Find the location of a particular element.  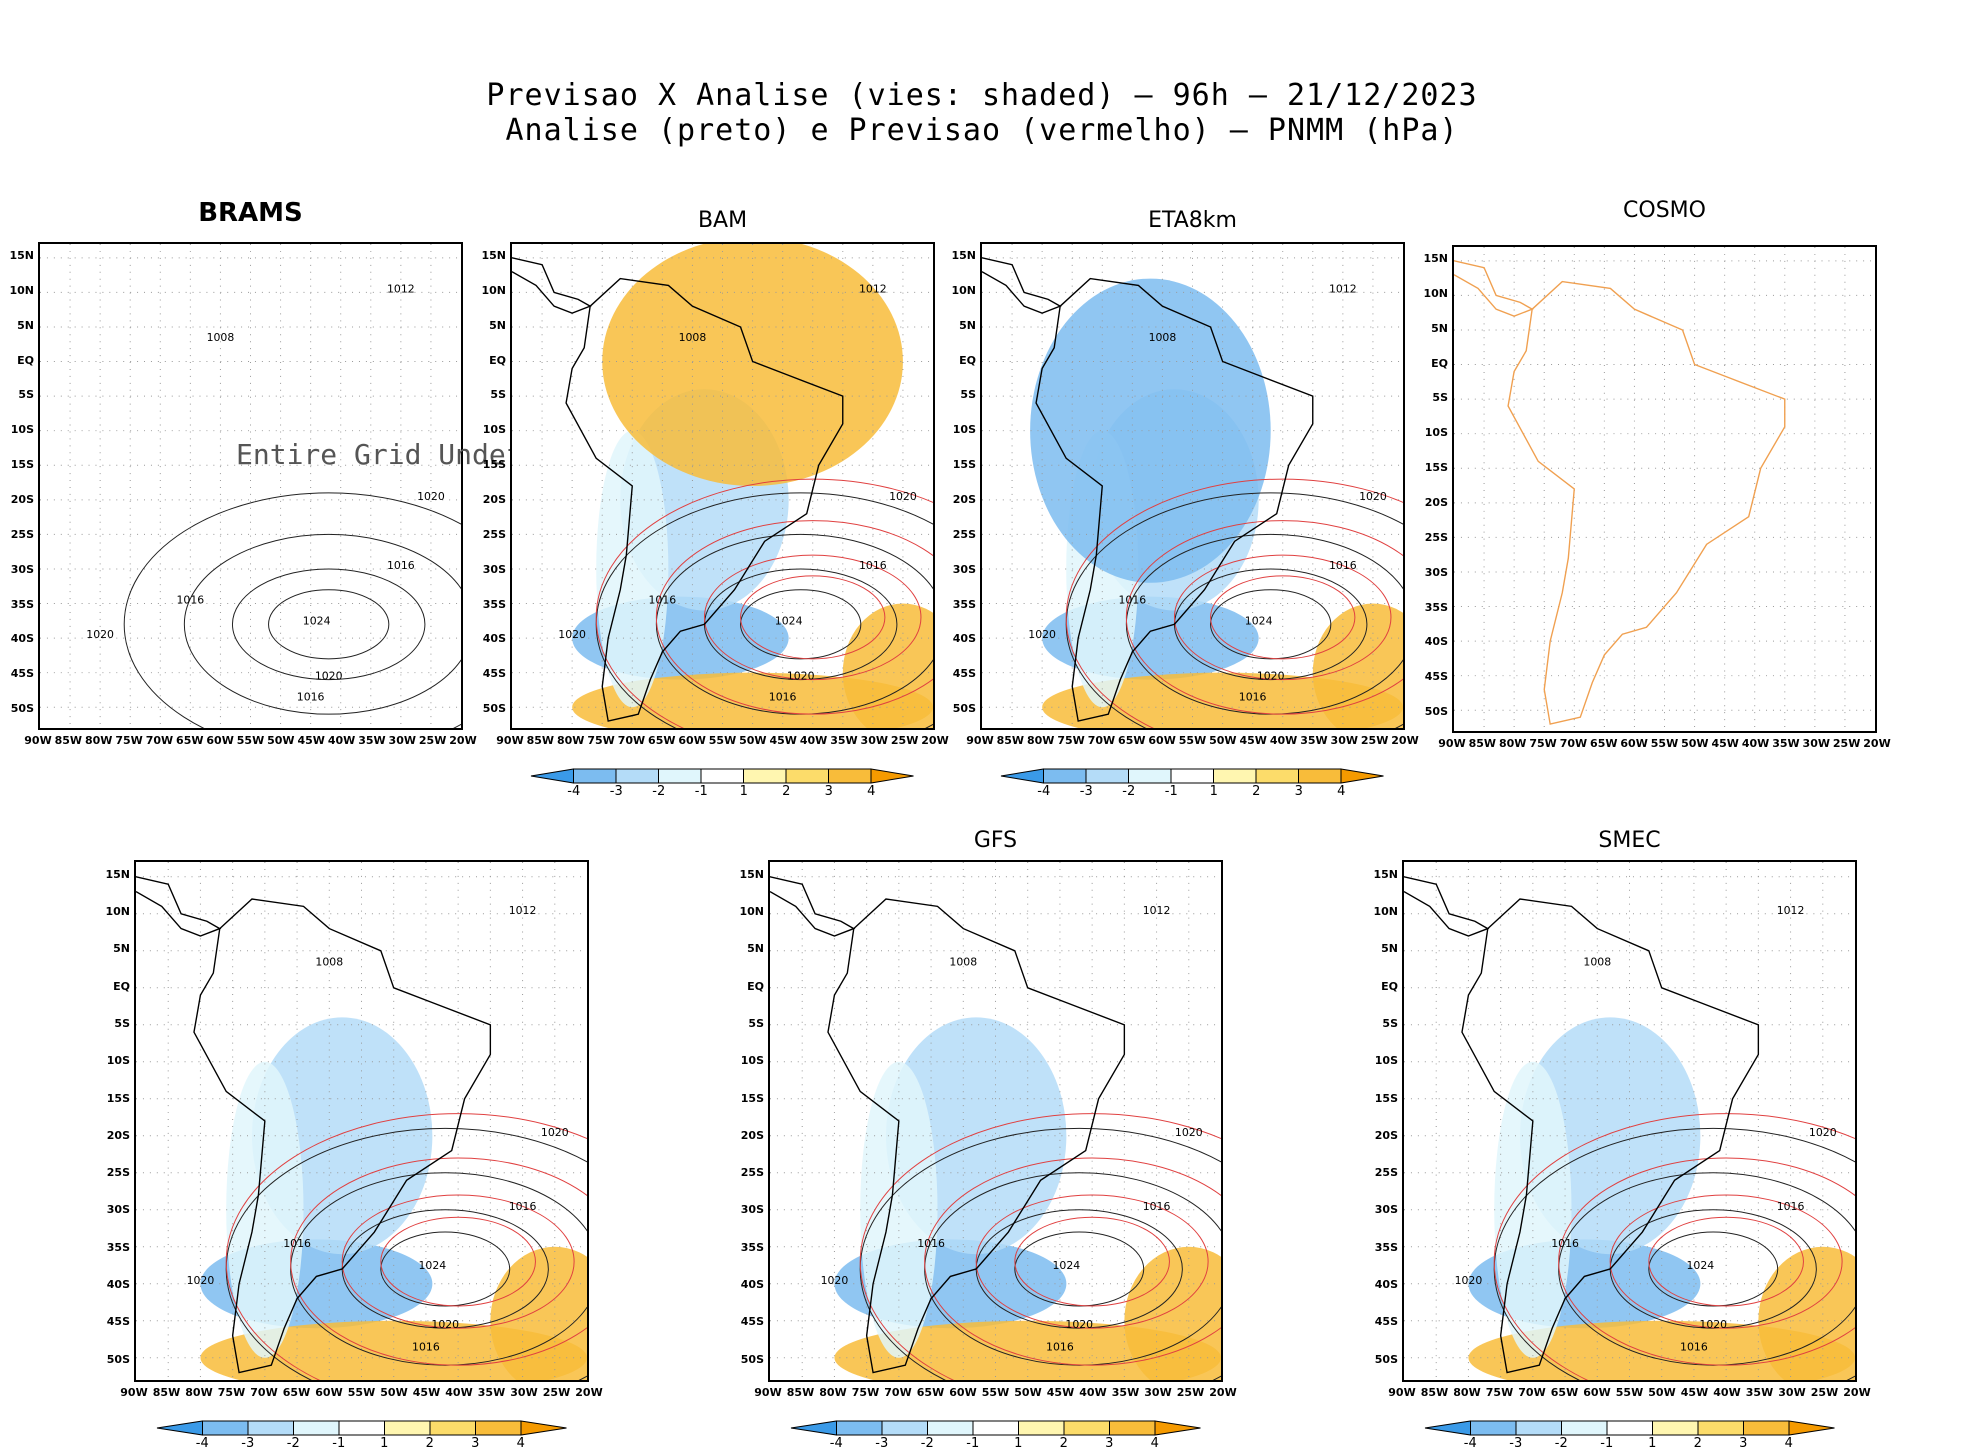

panel-title: COSMO is located at coordinates (1664, 210).